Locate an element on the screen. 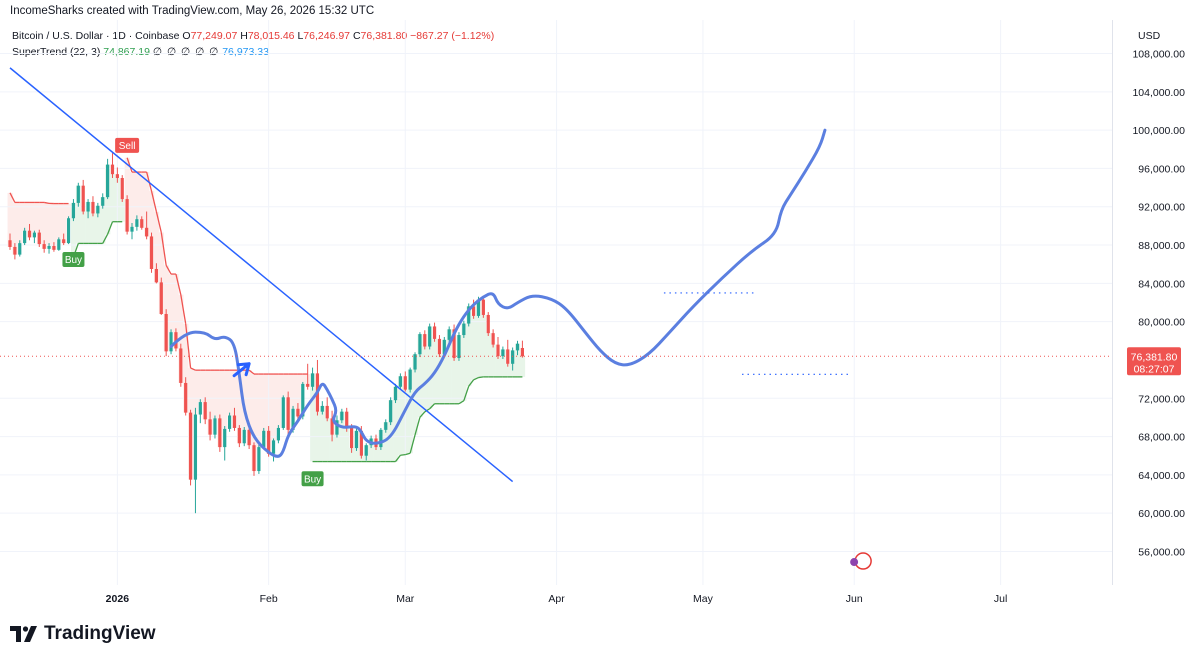 This screenshot has width=1200, height=659. low-value: 76,246.97 is located at coordinates (327, 36).